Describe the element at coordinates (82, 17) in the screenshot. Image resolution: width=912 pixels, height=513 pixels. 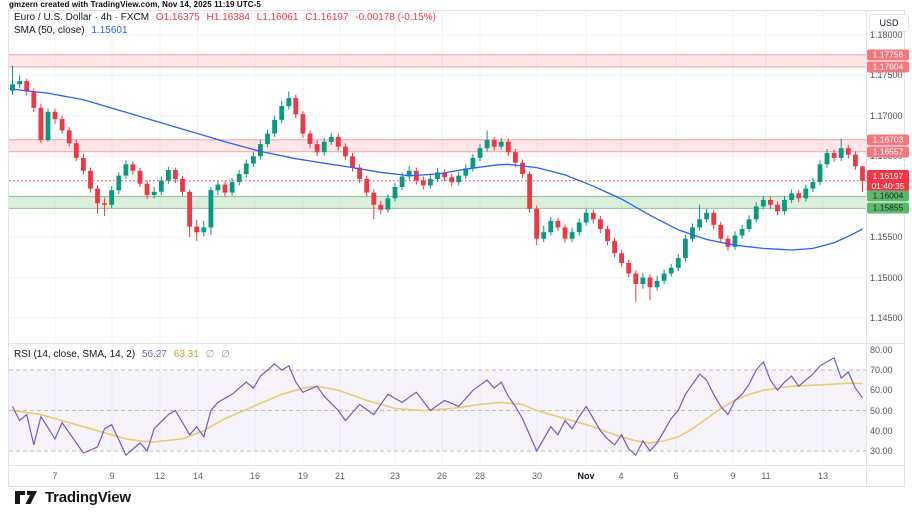
I see `symbol-title: Euro / U.S. Dollar · 4h · FXCM` at that location.